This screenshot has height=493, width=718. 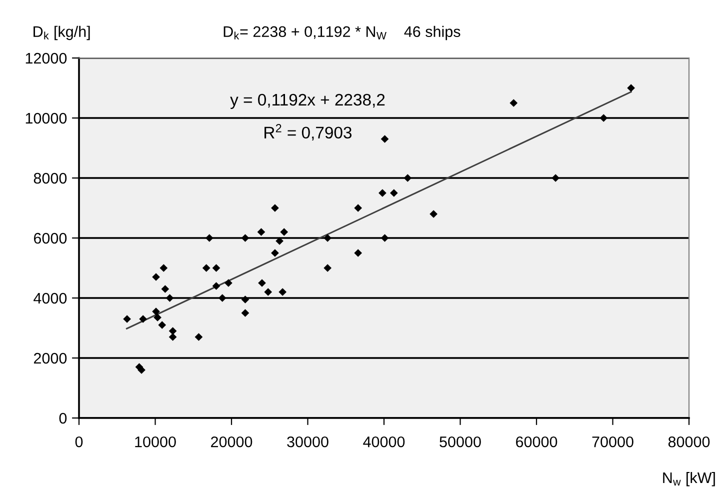 I want to click on x-tick-label: 10000, so click(x=155, y=442).